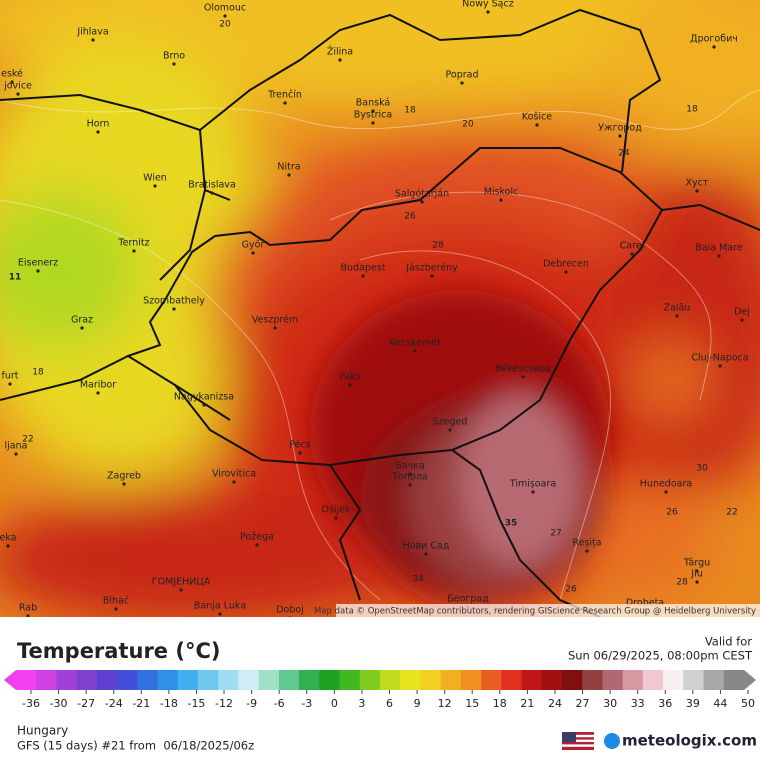  Describe the element at coordinates (731, 513) in the screenshot. I see `contour-label: 22` at that location.